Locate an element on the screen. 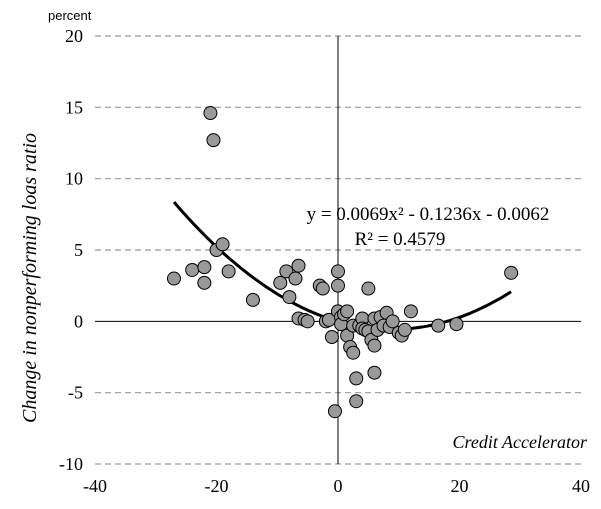  x-tick-label: -40 is located at coordinates (95, 486).